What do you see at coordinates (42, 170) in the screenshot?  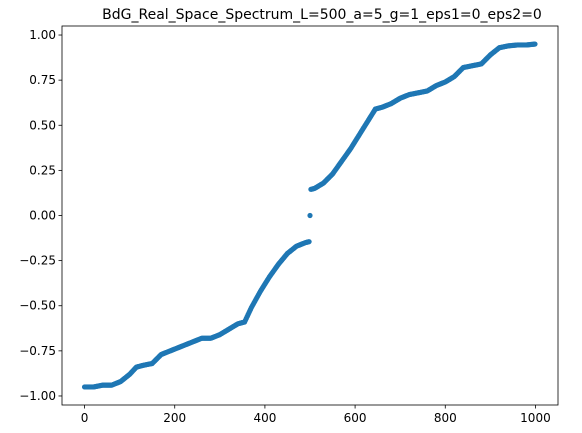 I see `y-tick-label: 0.25` at bounding box center [42, 170].